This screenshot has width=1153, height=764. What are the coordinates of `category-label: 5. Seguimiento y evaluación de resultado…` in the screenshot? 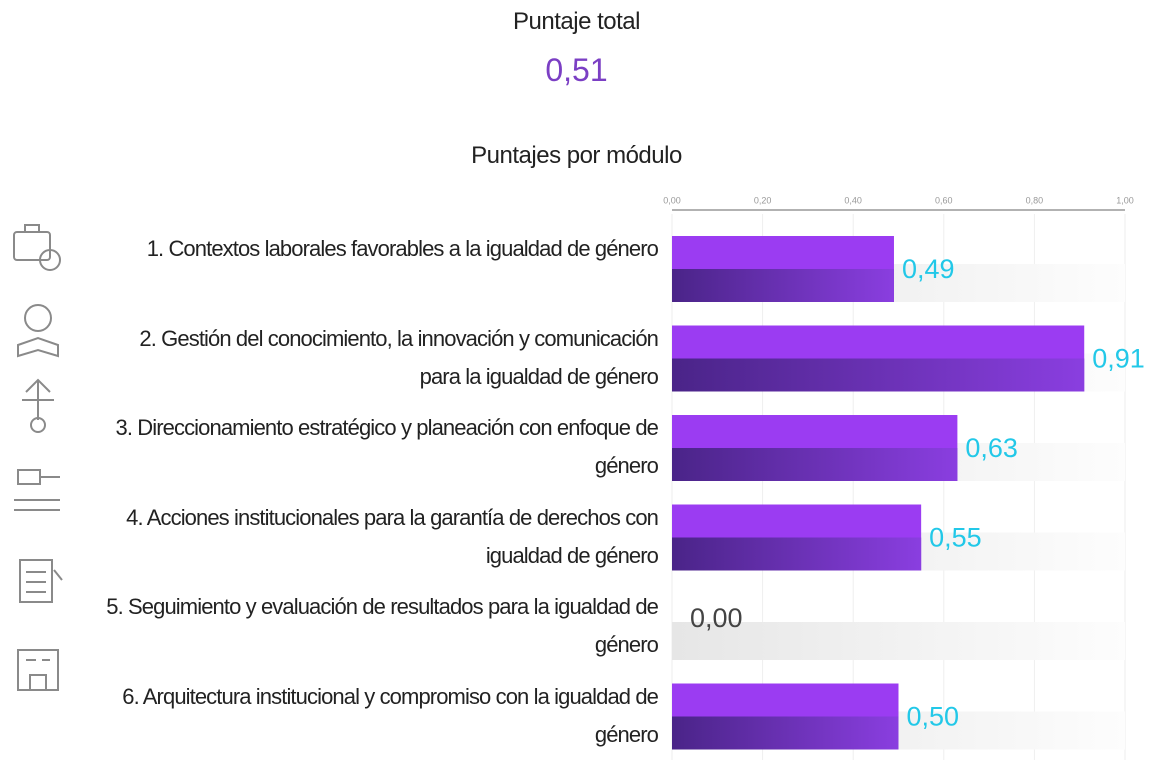 It's located at (382, 625).